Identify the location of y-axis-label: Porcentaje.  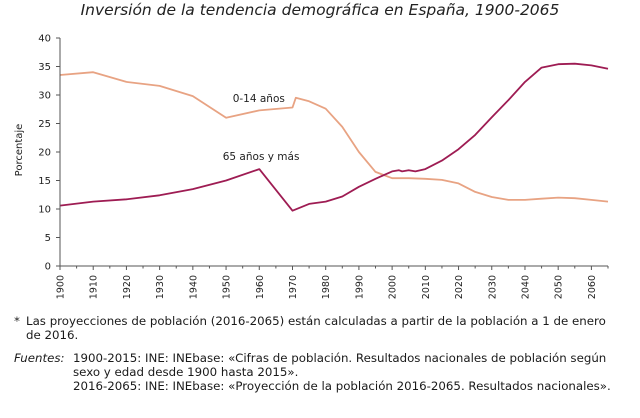
(19, 150).